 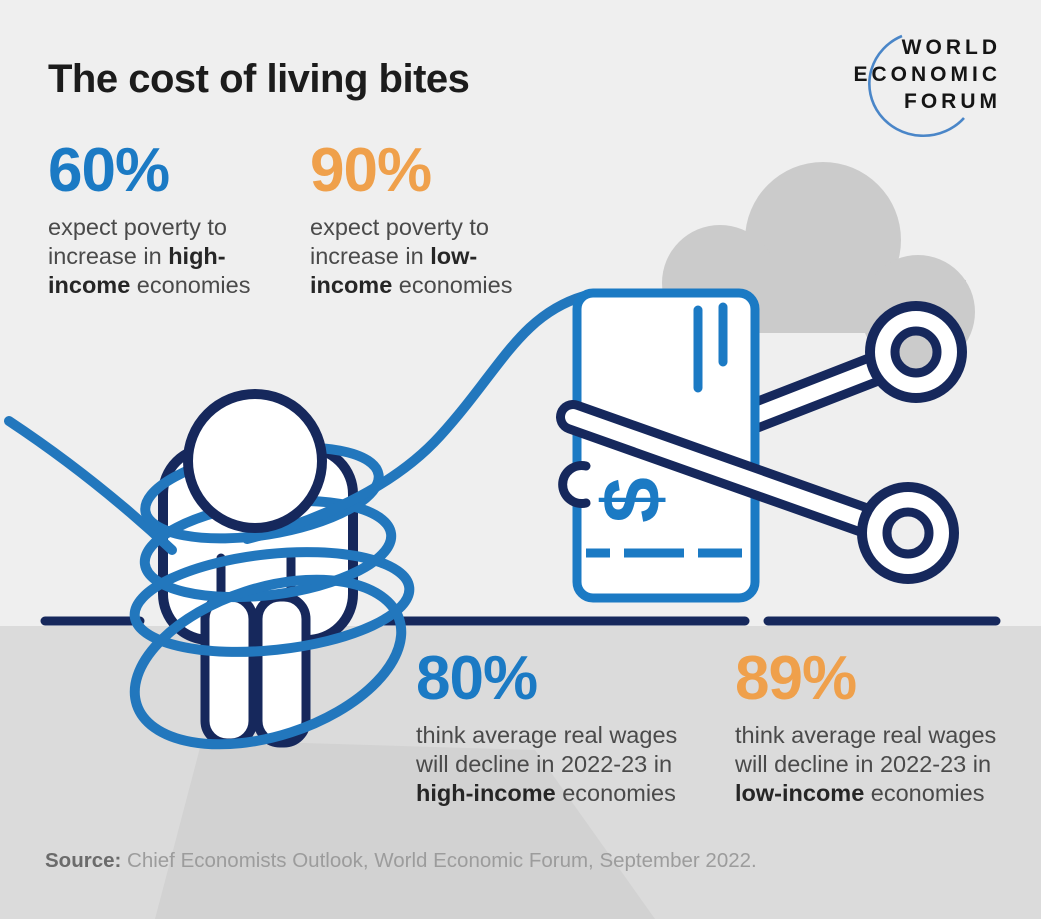 I want to click on dollar-sign: $, so click(x=632, y=500).